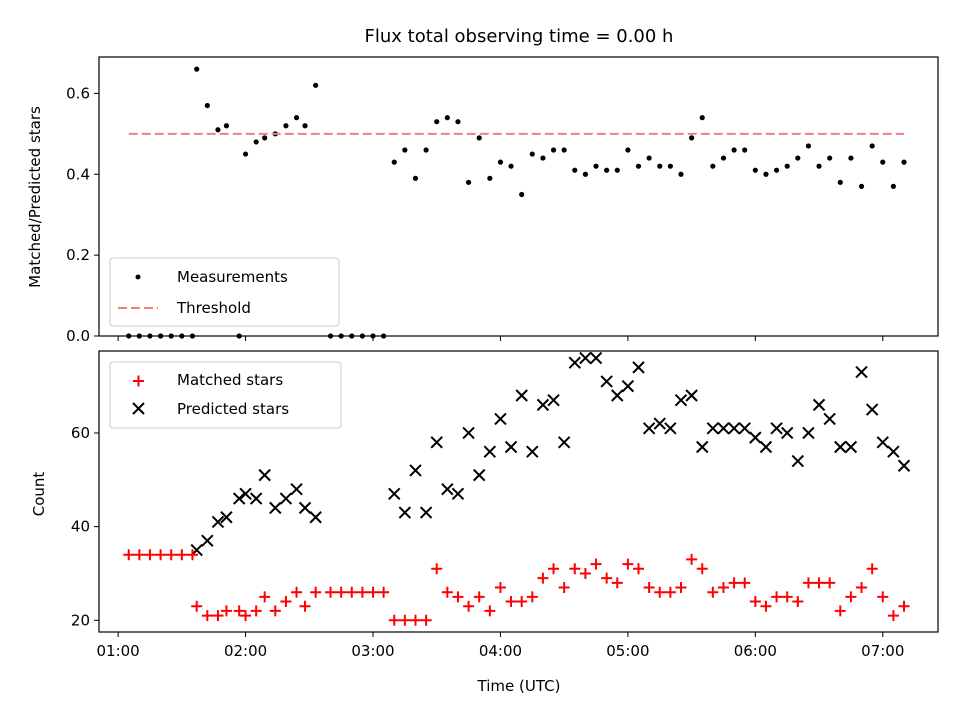  What do you see at coordinates (138, 381) in the screenshot?
I see `legend-matched-marker` at bounding box center [138, 381].